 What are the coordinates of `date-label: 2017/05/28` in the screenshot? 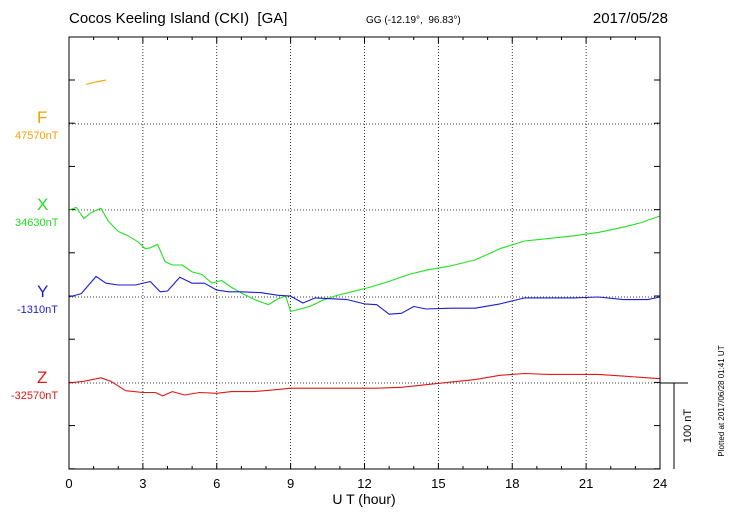 It's located at (630, 18).